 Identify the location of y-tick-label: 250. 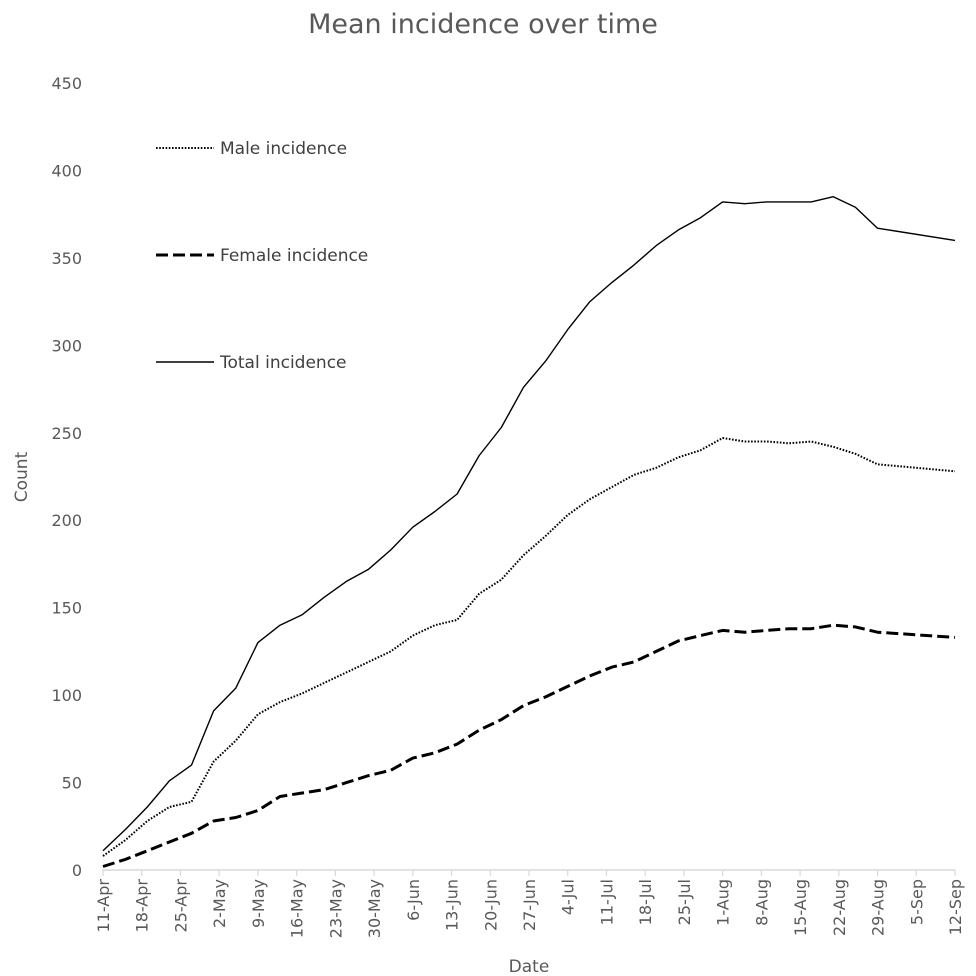
(66, 433).